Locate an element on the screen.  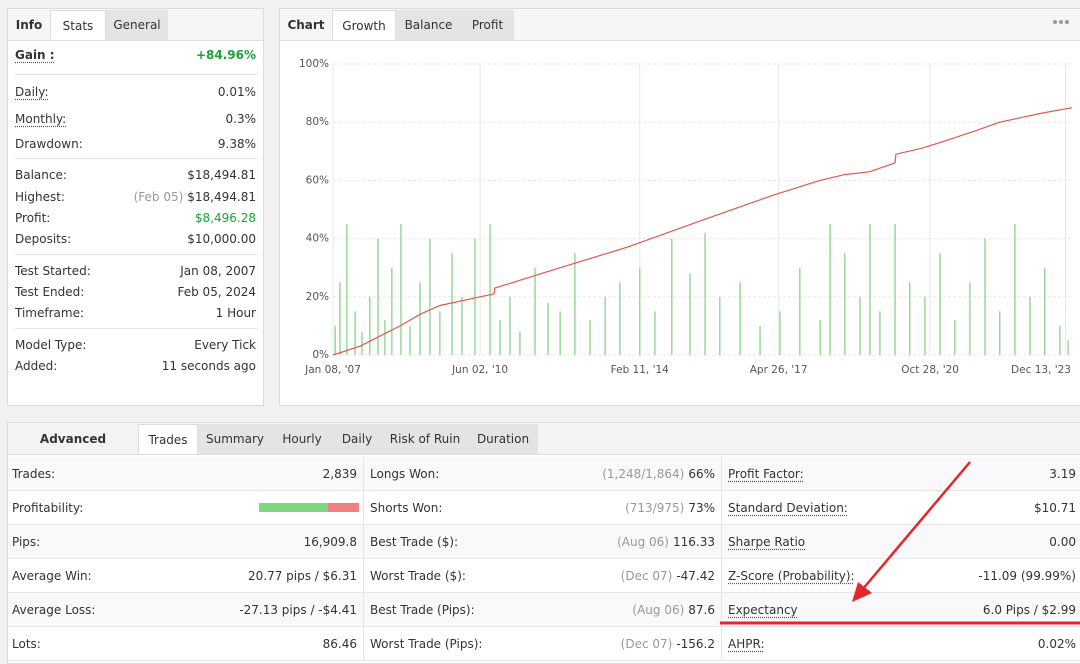
tab: General is located at coordinates (137, 25).